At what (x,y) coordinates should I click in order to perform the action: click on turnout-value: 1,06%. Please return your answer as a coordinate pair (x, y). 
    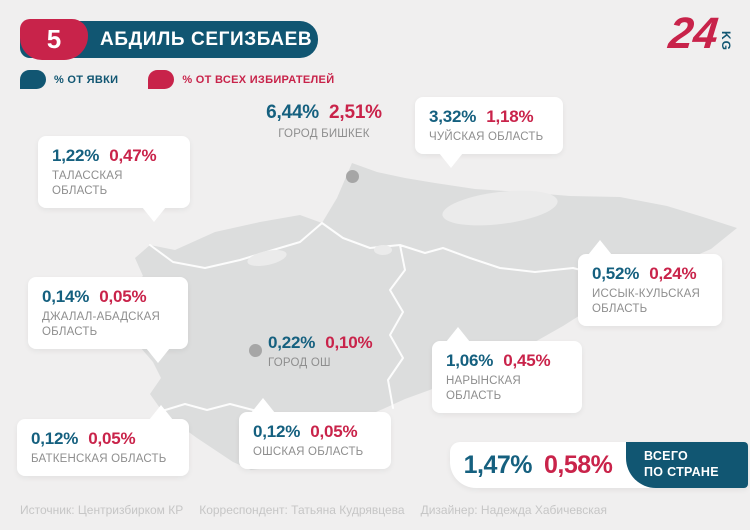
    Looking at the image, I should click on (470, 360).